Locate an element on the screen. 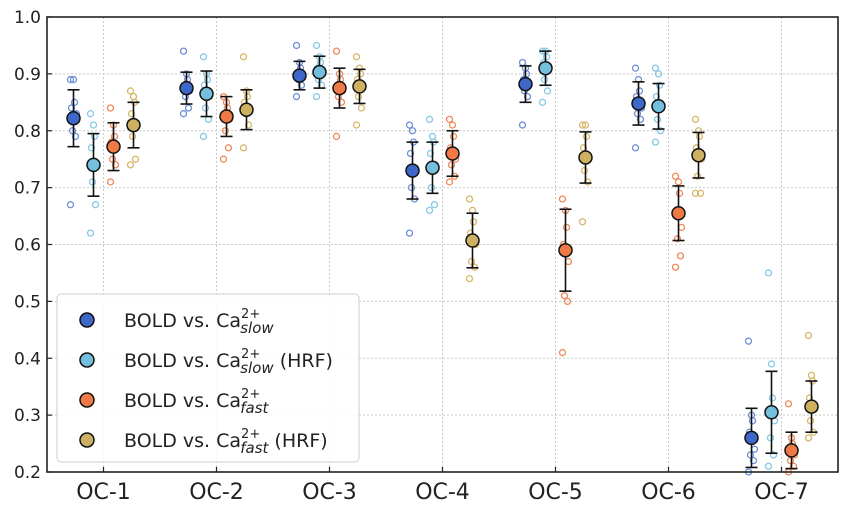 This screenshot has height=511, width=847. y-tick-label: 0.9 is located at coordinates (27, 75).